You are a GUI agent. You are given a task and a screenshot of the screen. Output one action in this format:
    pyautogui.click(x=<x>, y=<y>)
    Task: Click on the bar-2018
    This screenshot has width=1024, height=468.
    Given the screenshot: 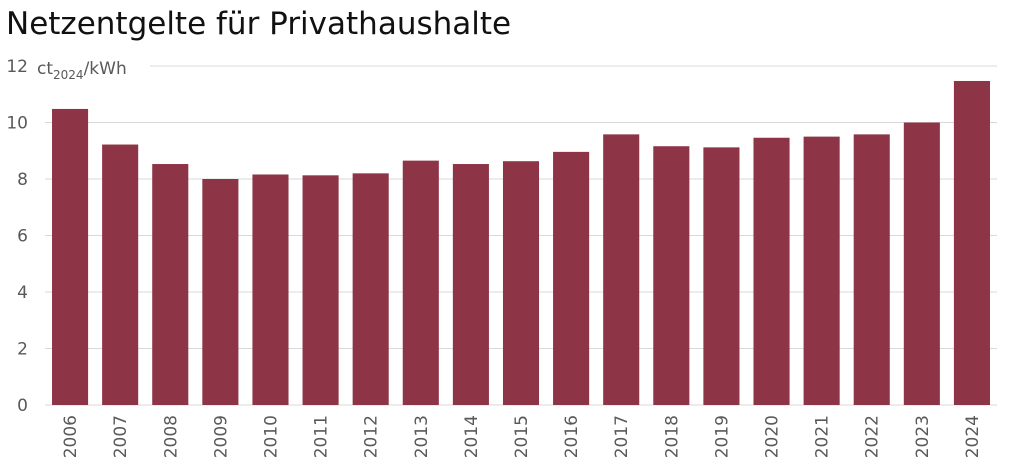 What is the action you would take?
    pyautogui.click(x=671, y=276)
    